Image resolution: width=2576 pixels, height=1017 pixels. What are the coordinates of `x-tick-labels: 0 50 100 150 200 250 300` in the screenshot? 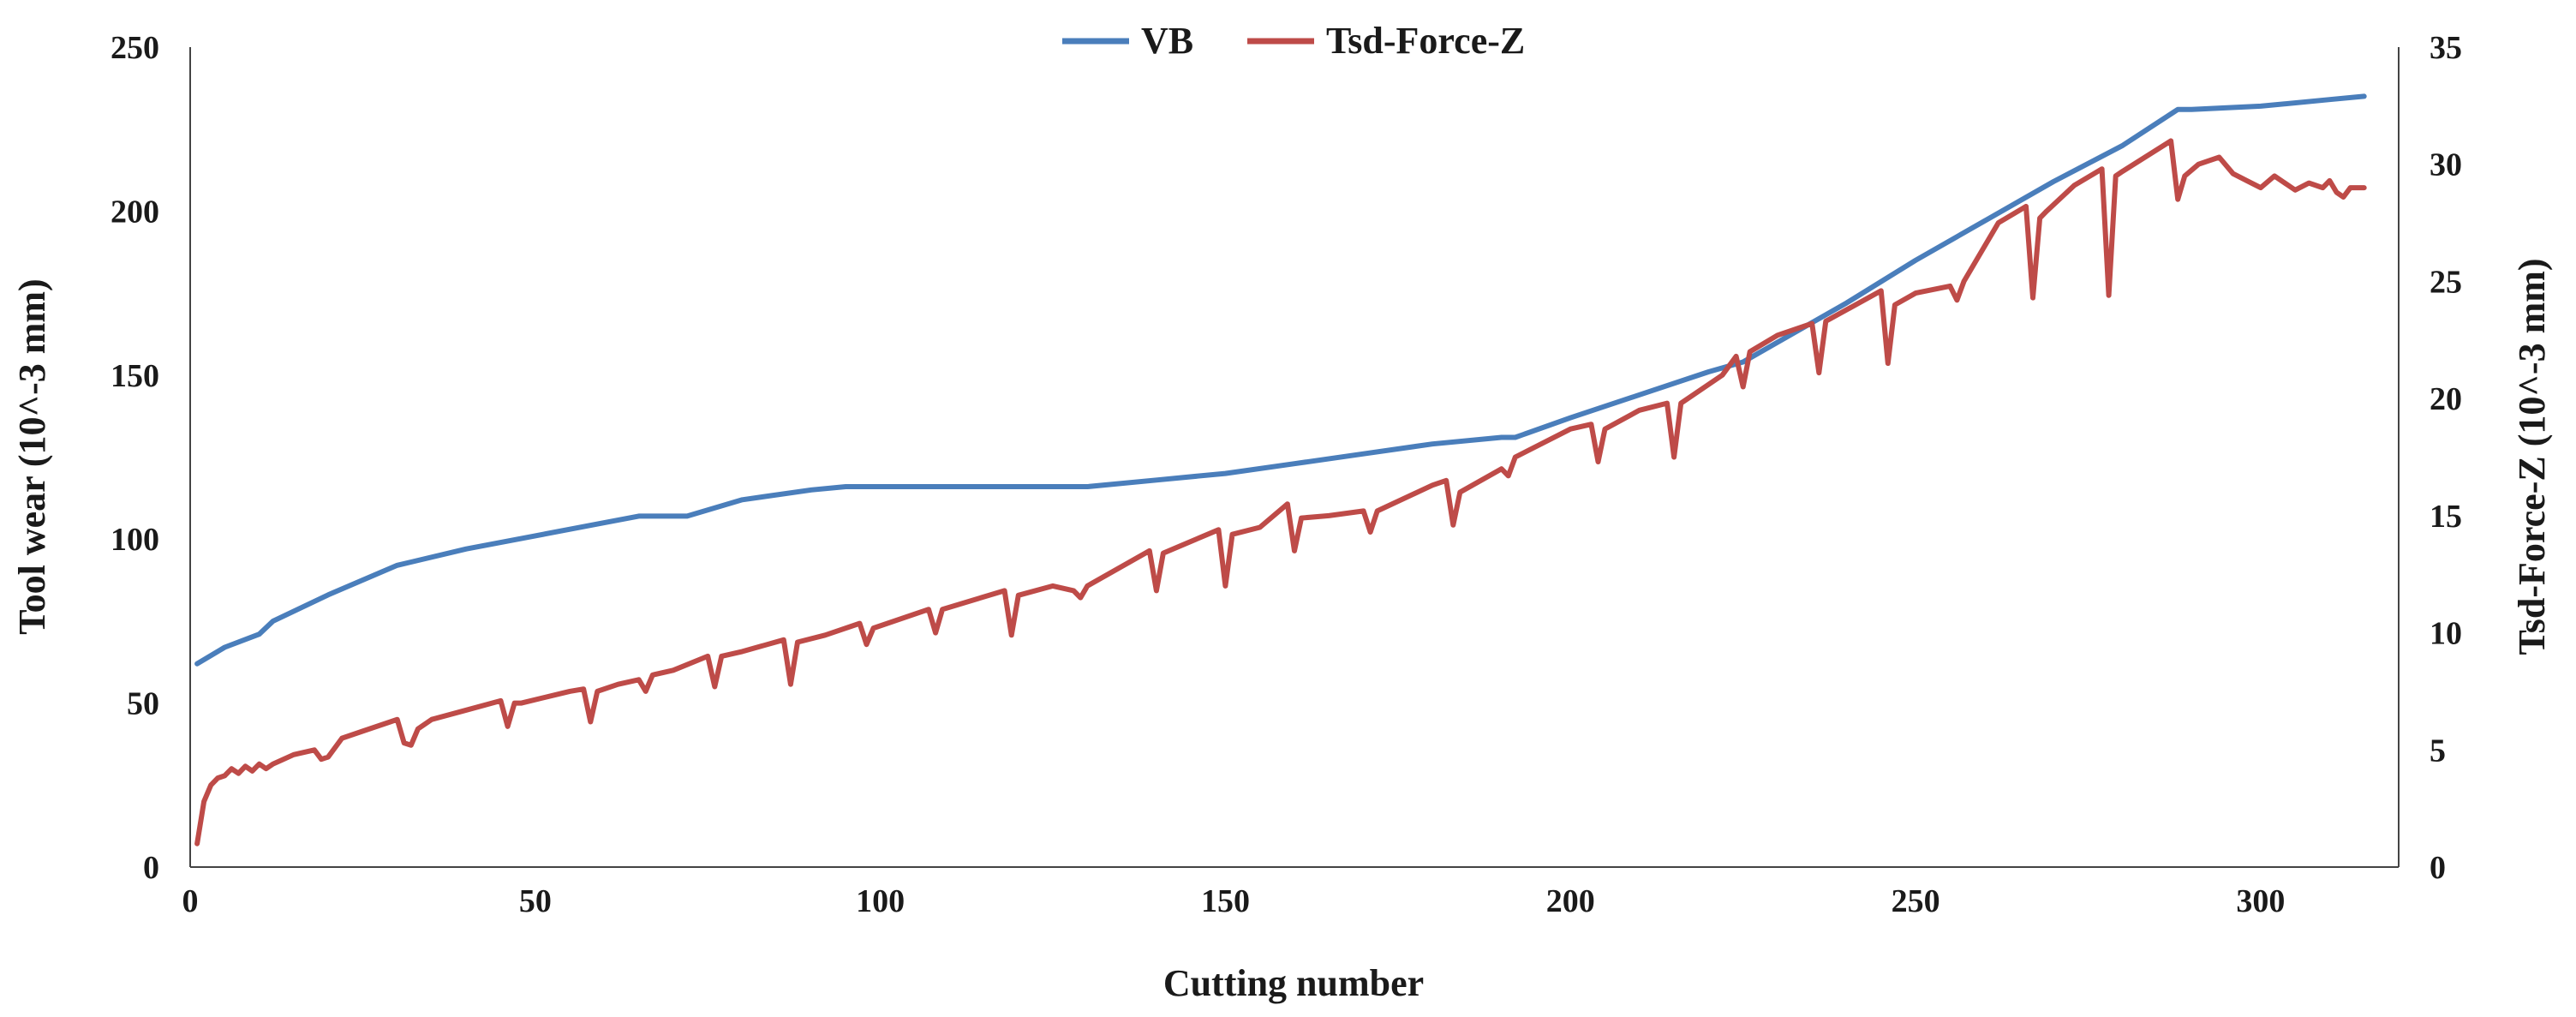 It's located at (1234, 901).